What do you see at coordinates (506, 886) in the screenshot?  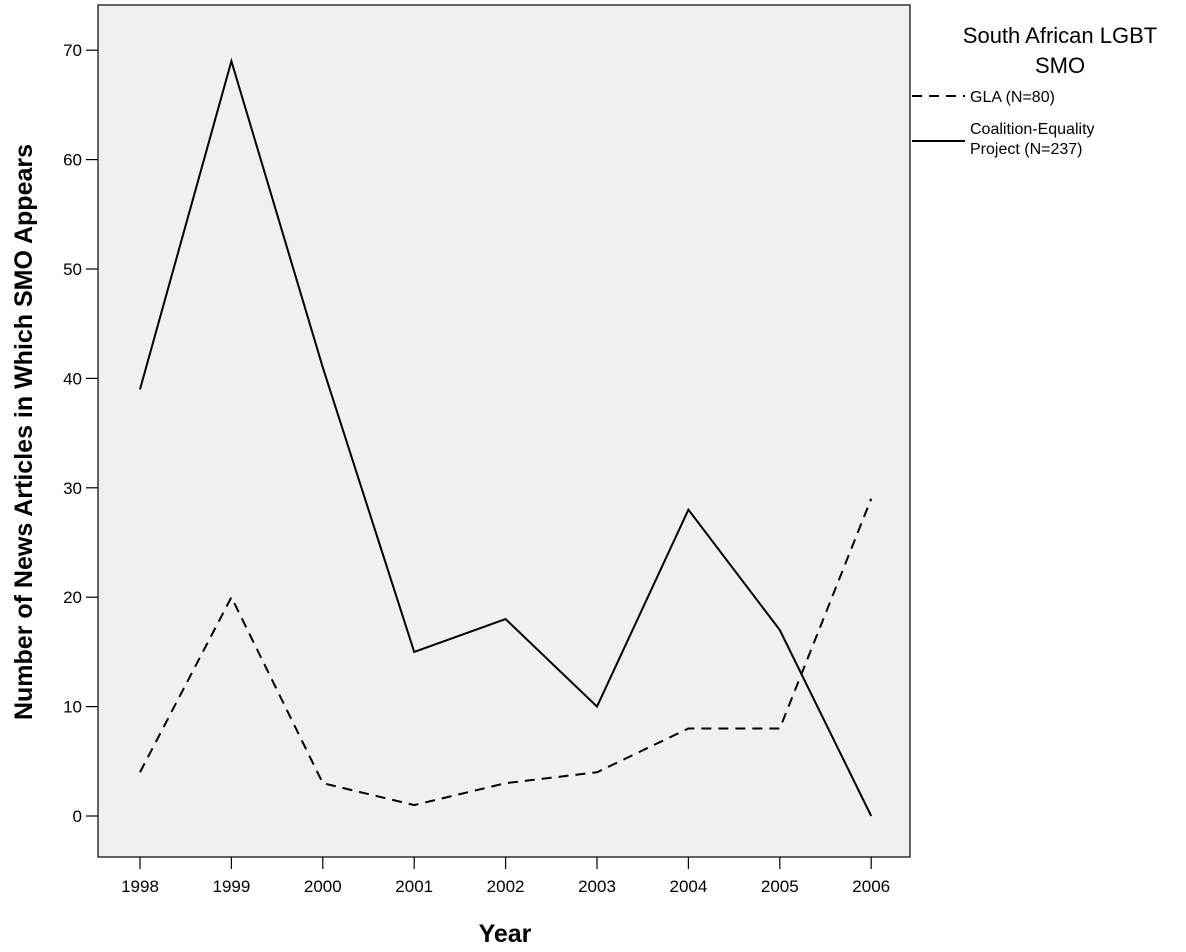 I see `x-tick-label: 2002` at bounding box center [506, 886].